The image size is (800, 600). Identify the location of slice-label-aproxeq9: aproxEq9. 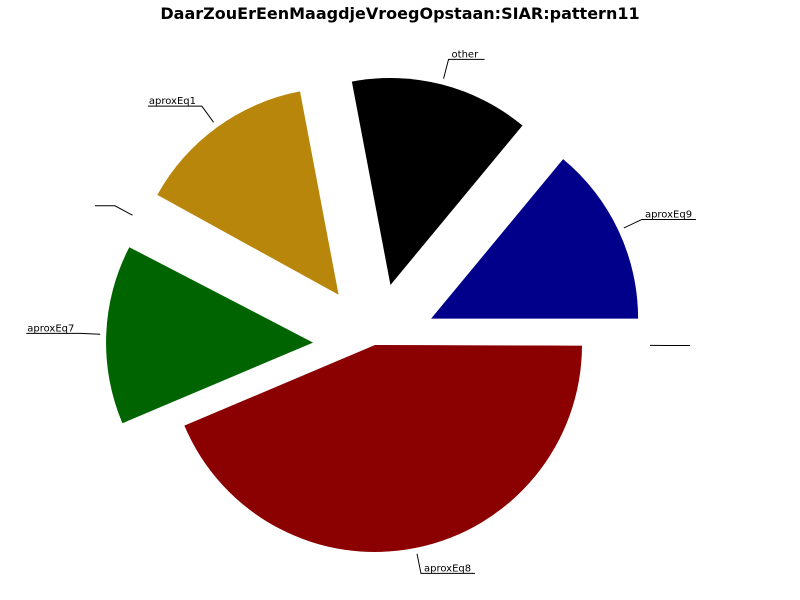
(668, 214).